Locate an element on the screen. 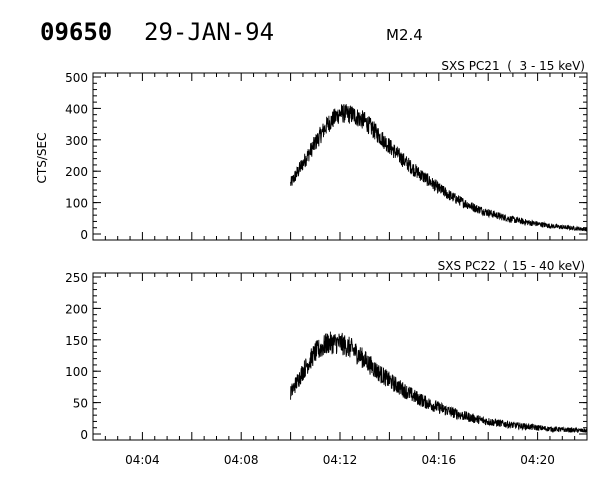 Image resolution: width=600 pixels, height=485 pixels. y-tick-label: 50 is located at coordinates (80, 404).